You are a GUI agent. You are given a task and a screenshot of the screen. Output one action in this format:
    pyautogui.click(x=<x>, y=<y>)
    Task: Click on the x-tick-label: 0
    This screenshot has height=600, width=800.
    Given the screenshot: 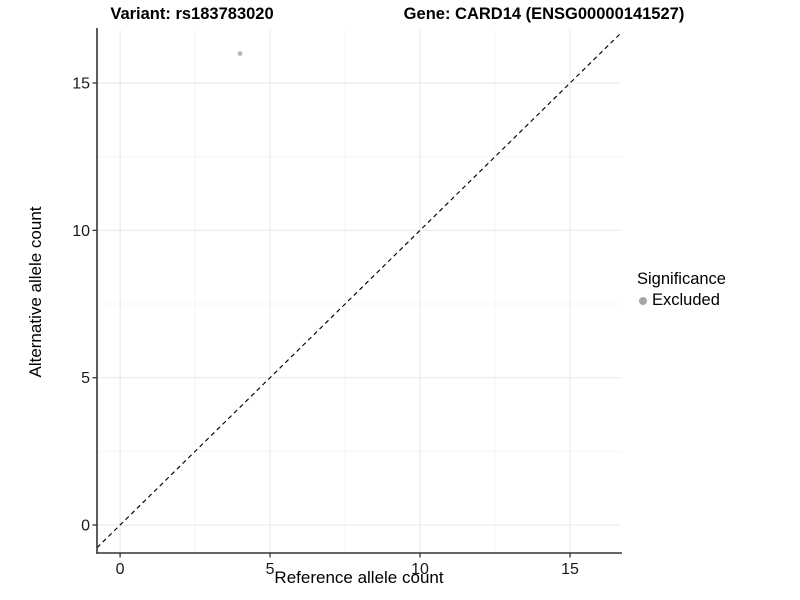 What is the action you would take?
    pyautogui.click(x=120, y=569)
    